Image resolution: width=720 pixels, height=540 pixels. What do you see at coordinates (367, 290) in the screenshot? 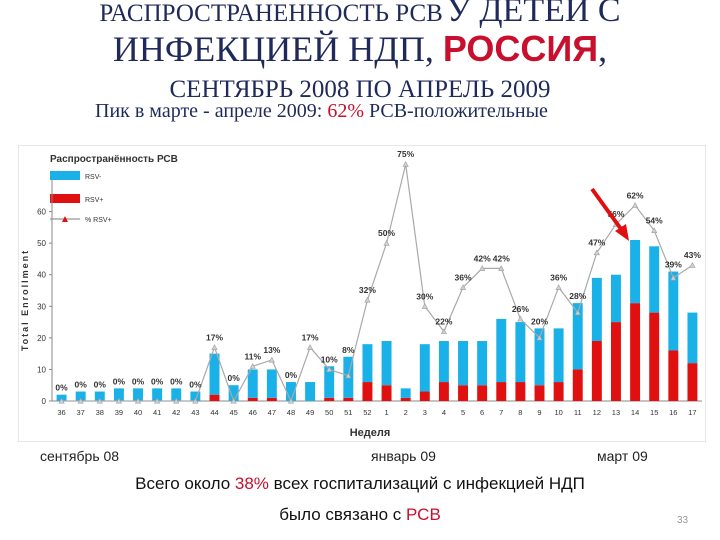
I see `pct-label: 32%` at bounding box center [367, 290].